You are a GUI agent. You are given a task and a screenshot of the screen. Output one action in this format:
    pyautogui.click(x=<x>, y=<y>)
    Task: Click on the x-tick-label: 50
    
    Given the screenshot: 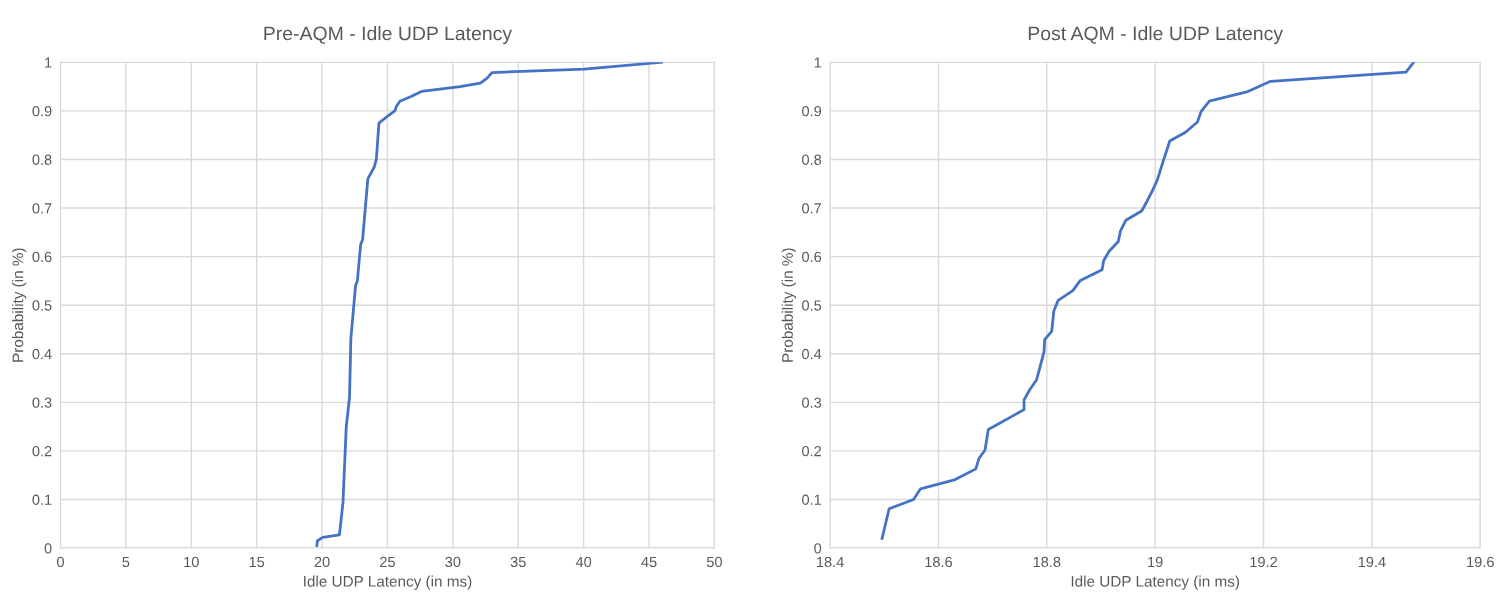 What is the action you would take?
    pyautogui.click(x=714, y=562)
    